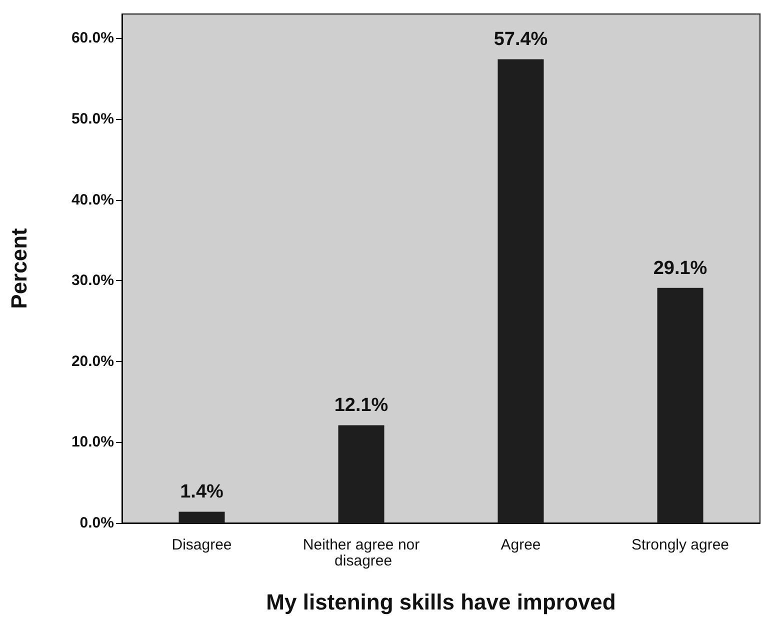  What do you see at coordinates (97, 523) in the screenshot?
I see `y-tick-label: 0.0%` at bounding box center [97, 523].